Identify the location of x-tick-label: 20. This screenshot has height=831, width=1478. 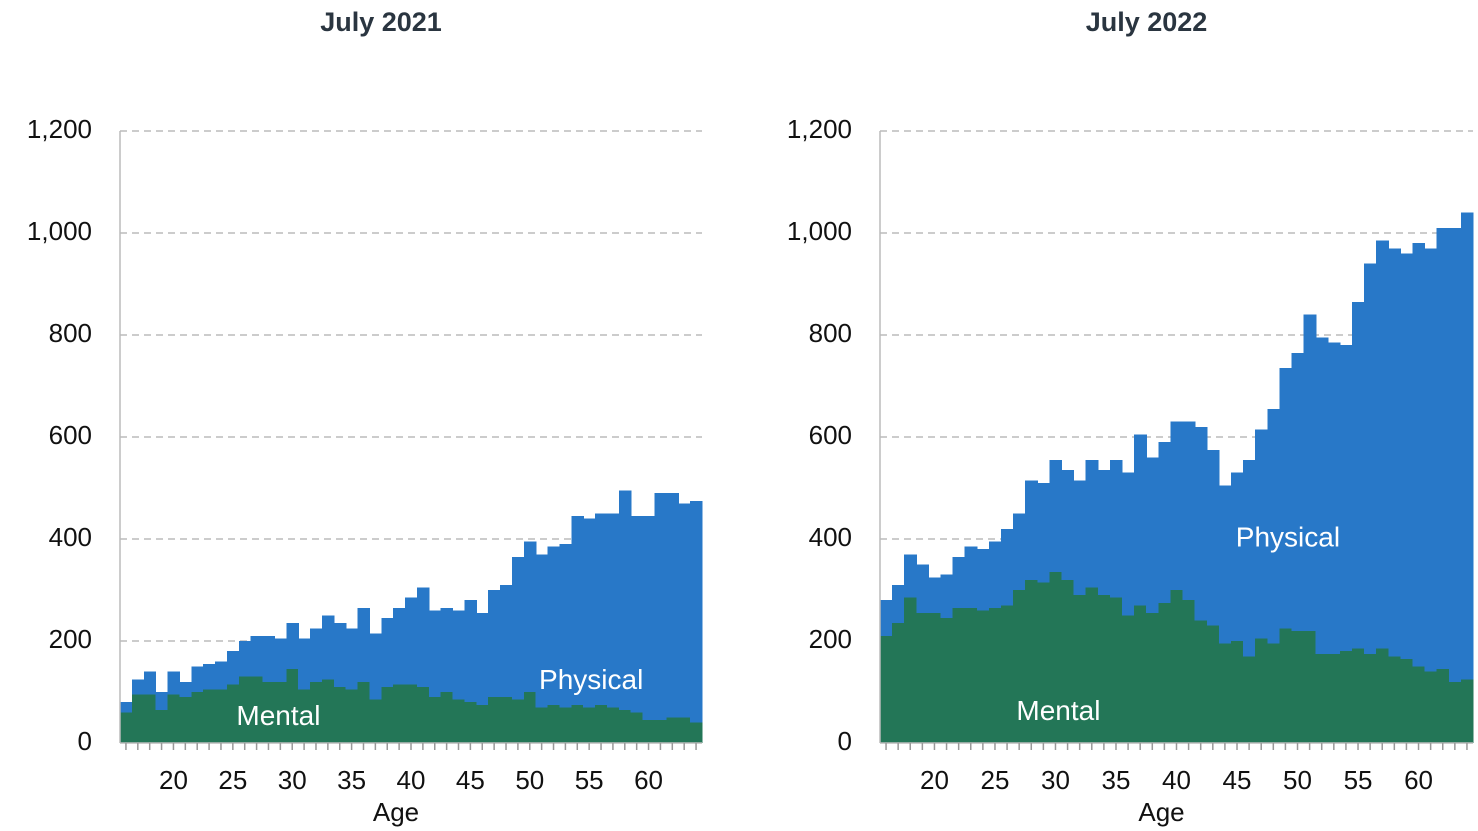
(173, 780).